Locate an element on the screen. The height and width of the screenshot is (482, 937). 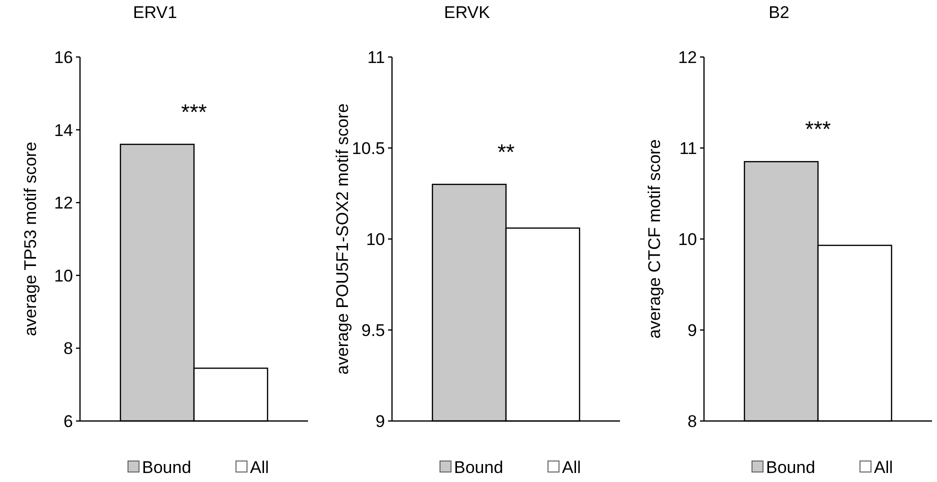
y-axis-title: average CTCF motif score is located at coordinates (654, 239).